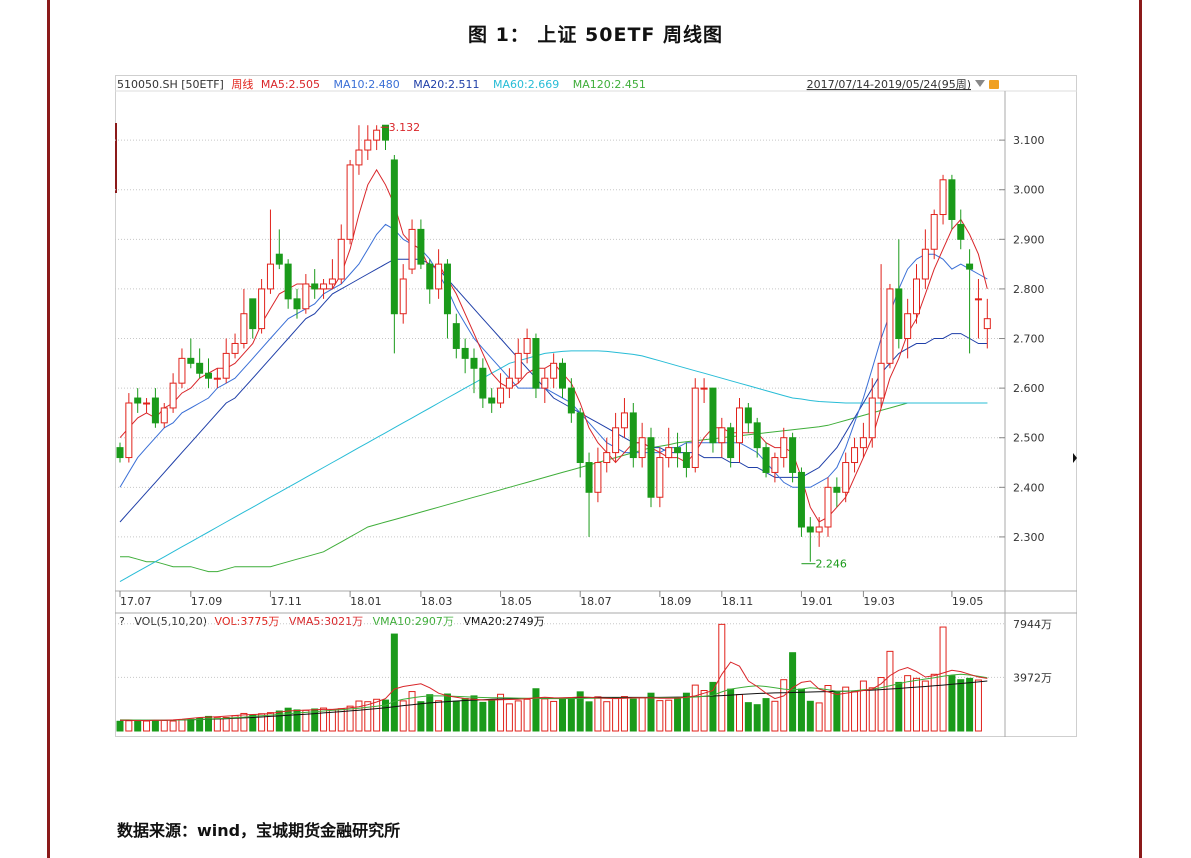 The width and height of the screenshot is (1191, 858). I want to click on vma5-line, so click(553, 691).